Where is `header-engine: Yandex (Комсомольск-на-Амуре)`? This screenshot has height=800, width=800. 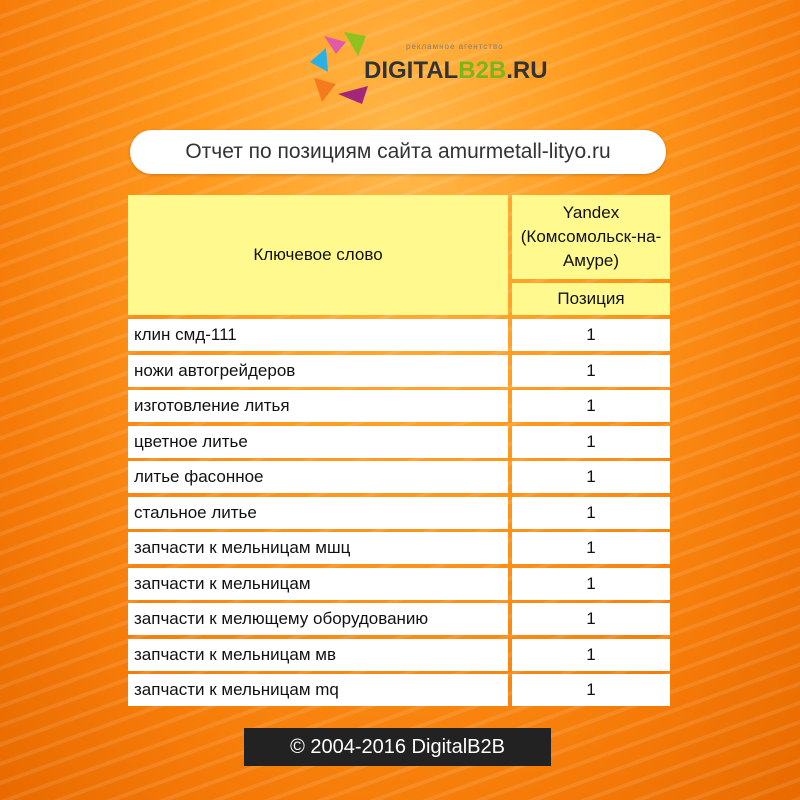 header-engine: Yandex (Комсомольск-на-Амуре) is located at coordinates (591, 237).